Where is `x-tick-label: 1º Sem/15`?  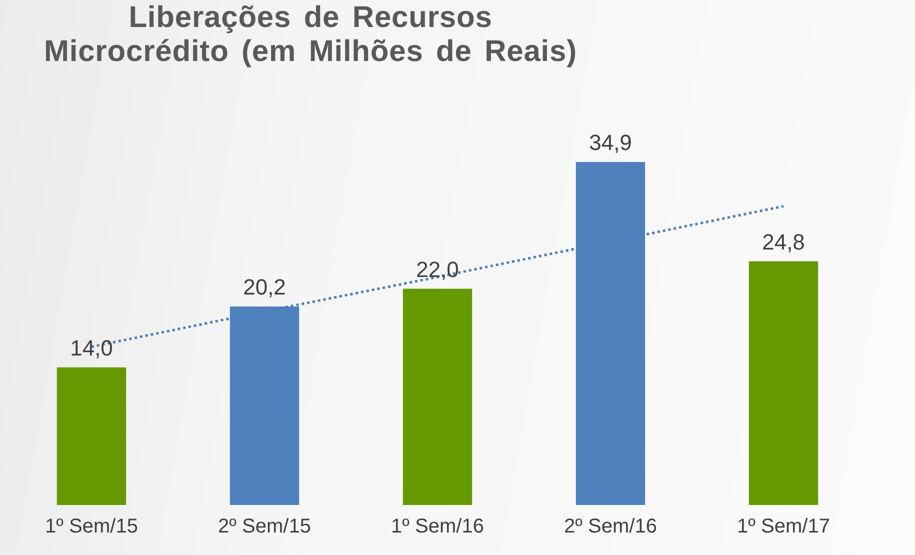 x-tick-label: 1º Sem/15 is located at coordinates (91, 527).